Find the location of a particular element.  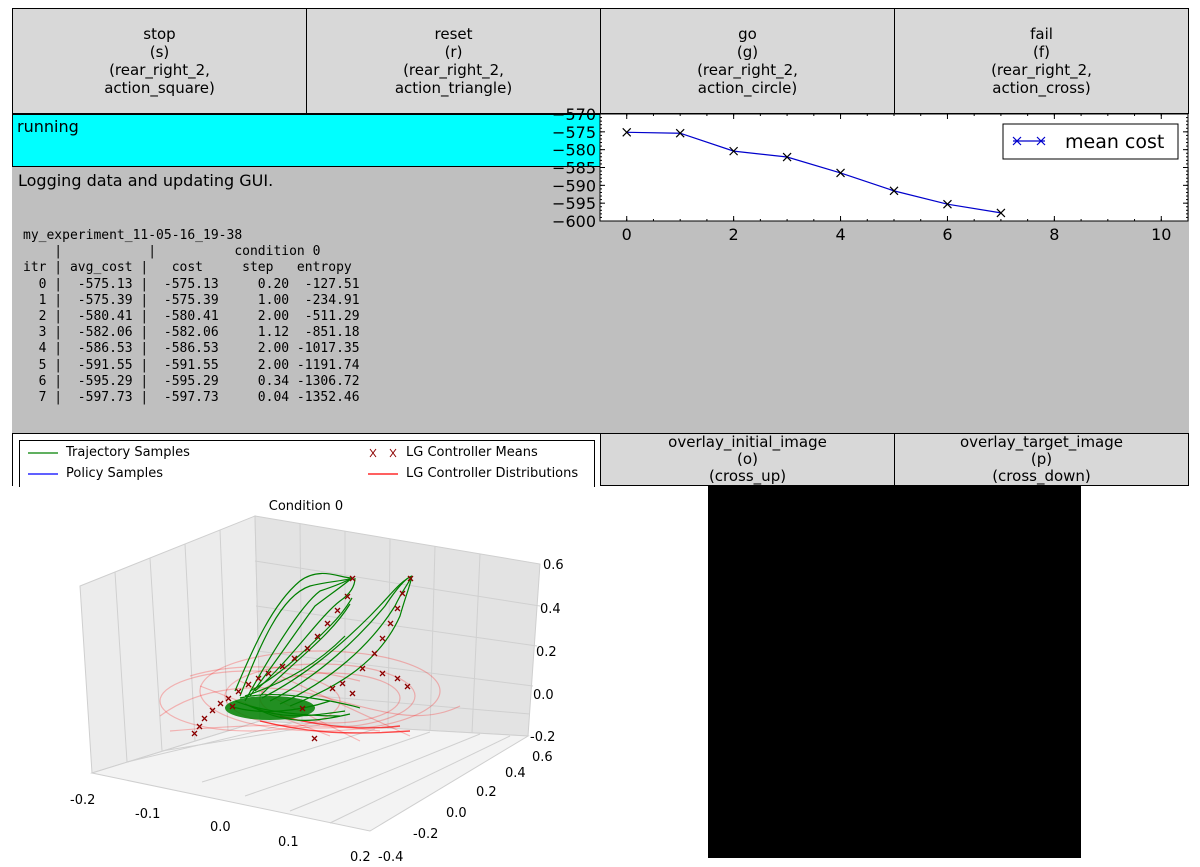

z-axis-ticks: -0.2 0.0 0.2 0.4 0.6 is located at coordinates (547, 651).